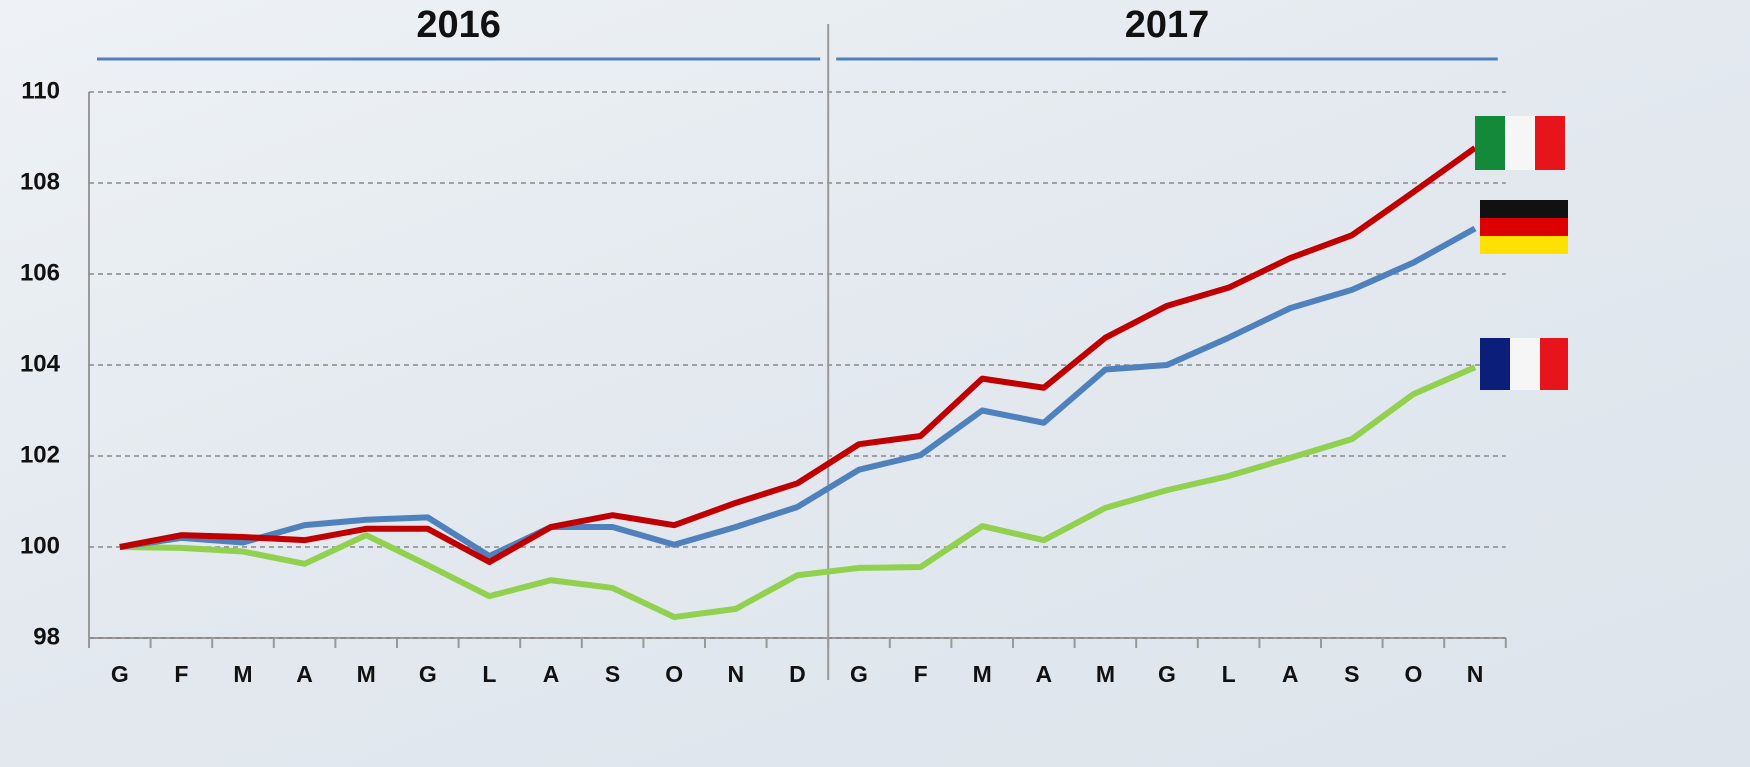  I want to click on x-tick-label: D, so click(797, 674).